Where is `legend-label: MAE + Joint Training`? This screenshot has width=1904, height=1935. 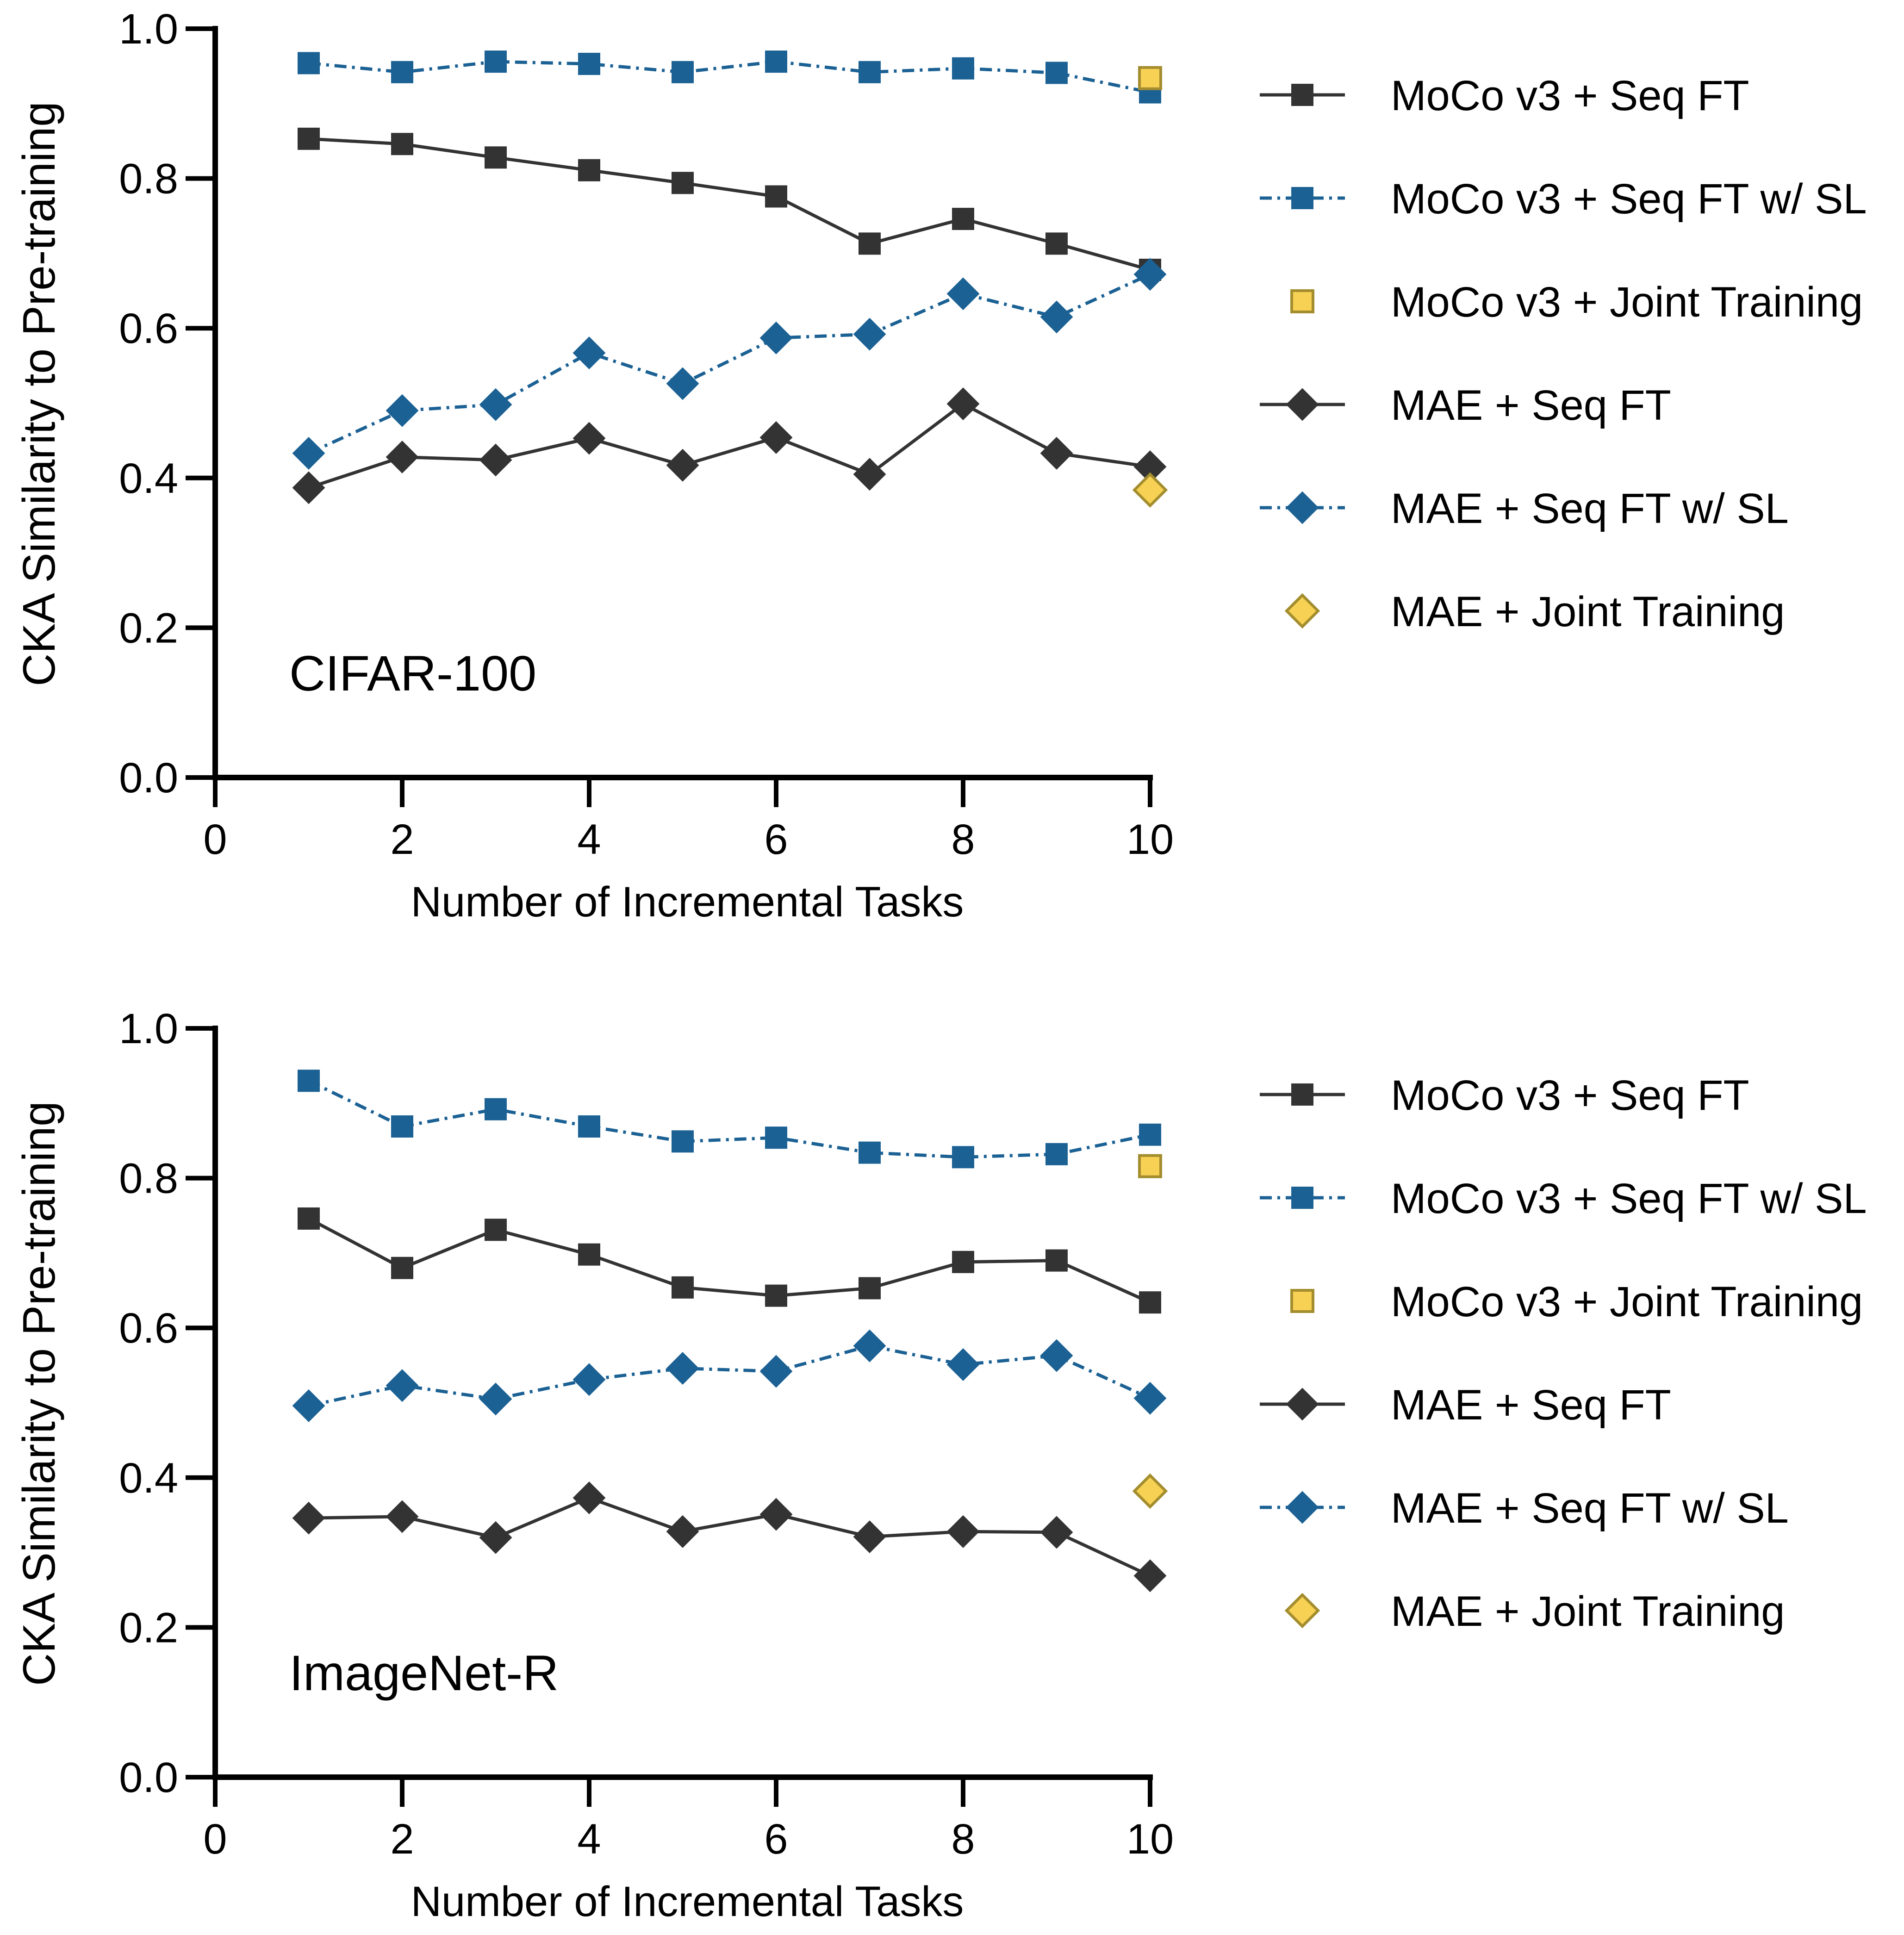 legend-label: MAE + Joint Training is located at coordinates (1588, 611).